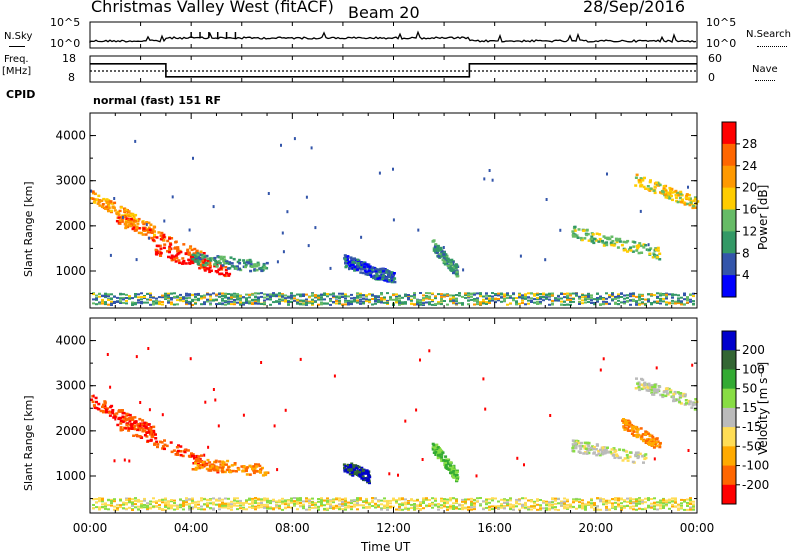 This screenshot has width=800, height=554. I want to click on nave-tick-top: 60, so click(715, 58).